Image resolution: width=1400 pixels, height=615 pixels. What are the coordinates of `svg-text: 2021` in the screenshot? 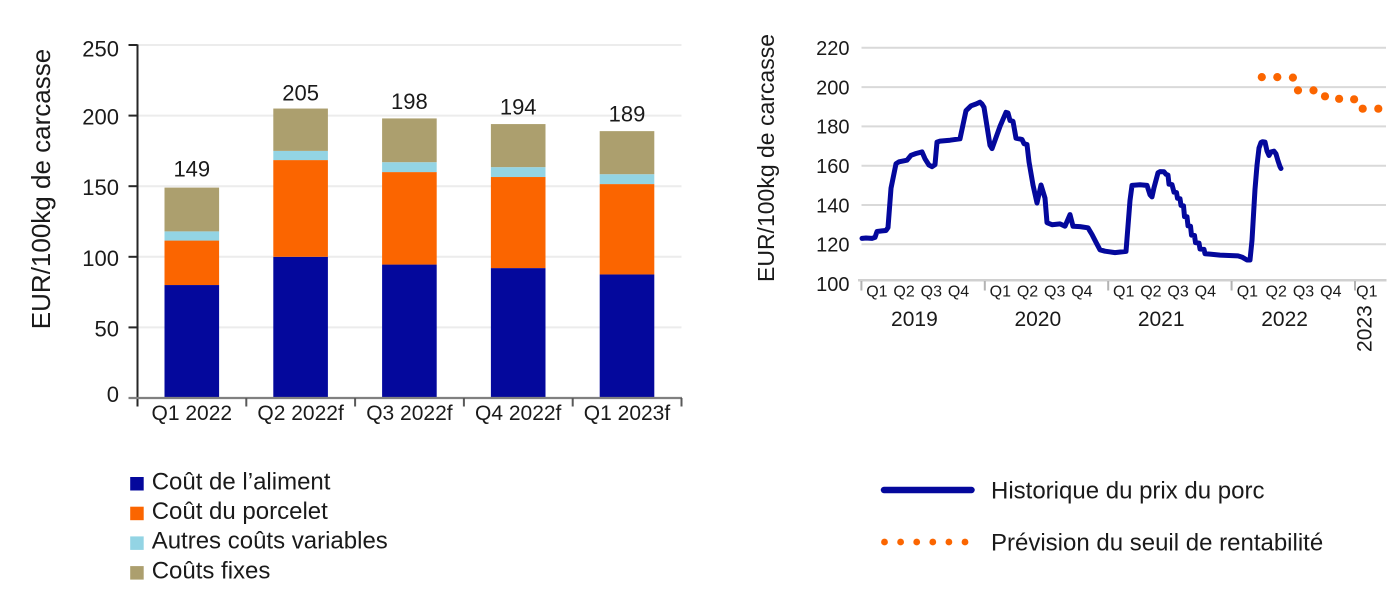 It's located at (1161, 319).